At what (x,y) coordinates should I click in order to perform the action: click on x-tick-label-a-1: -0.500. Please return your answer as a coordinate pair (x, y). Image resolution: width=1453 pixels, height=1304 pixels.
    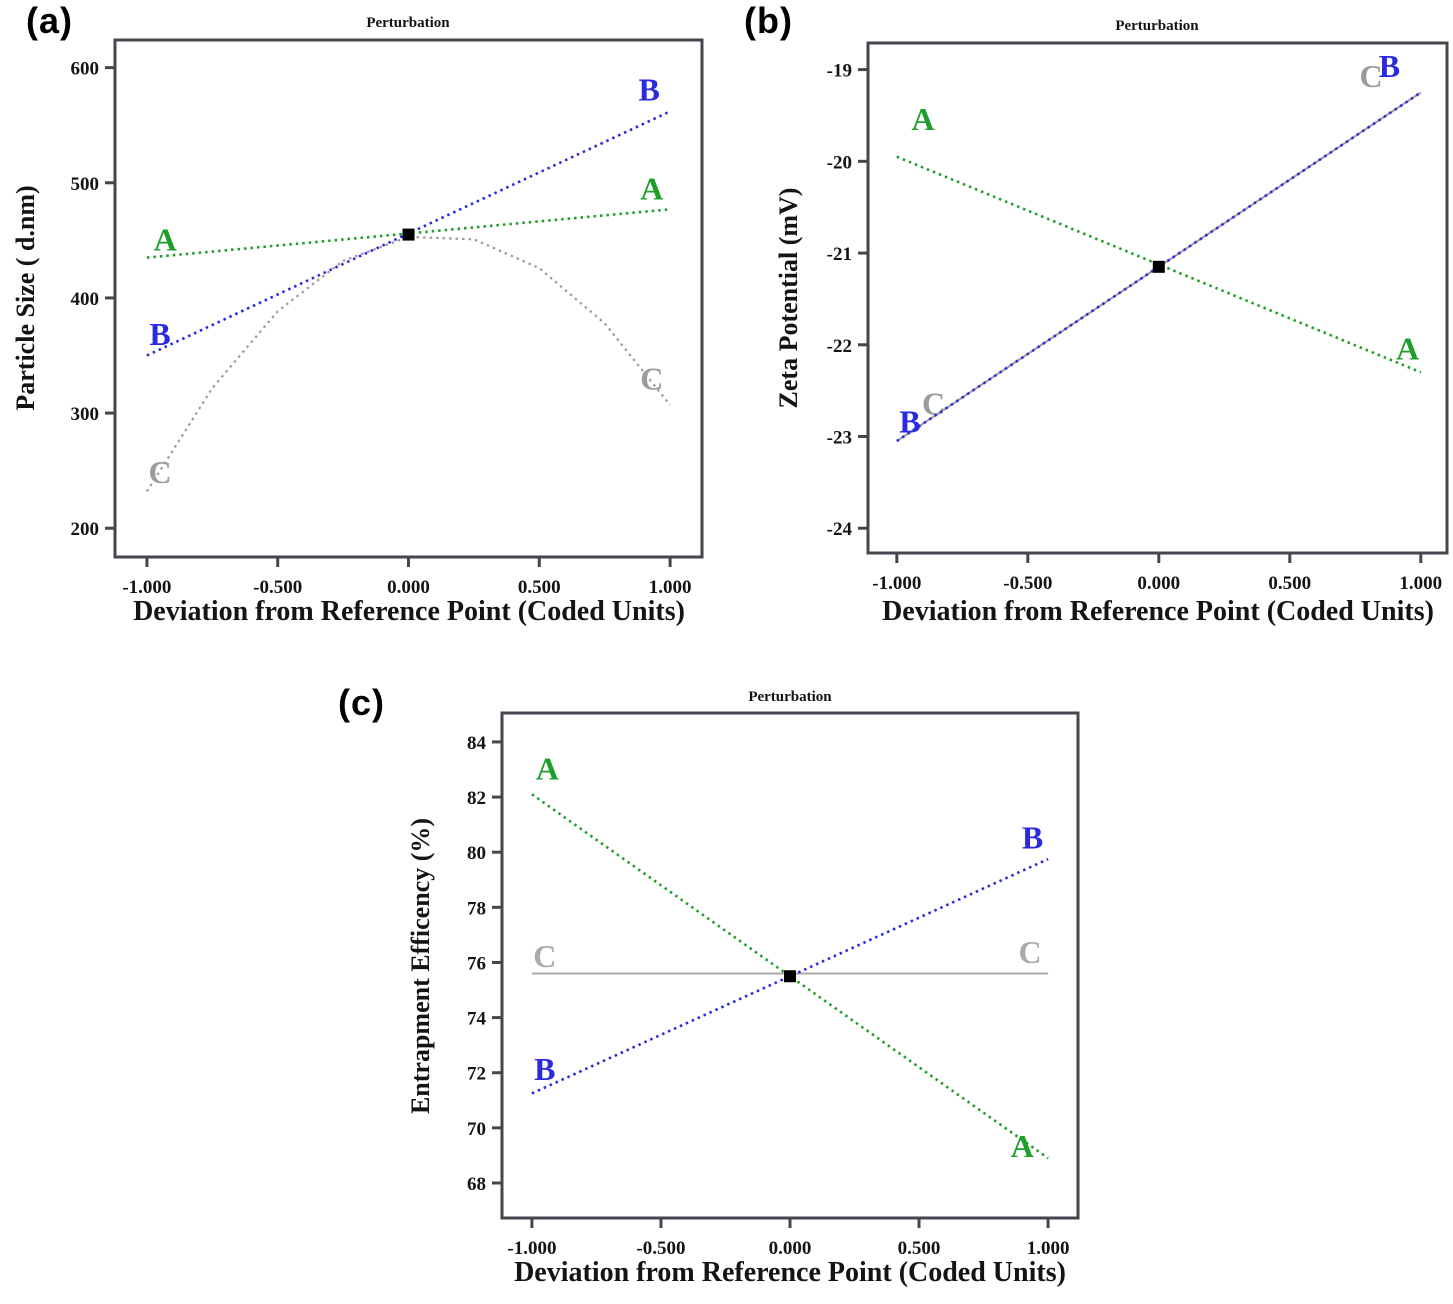
    Looking at the image, I should click on (277, 587).